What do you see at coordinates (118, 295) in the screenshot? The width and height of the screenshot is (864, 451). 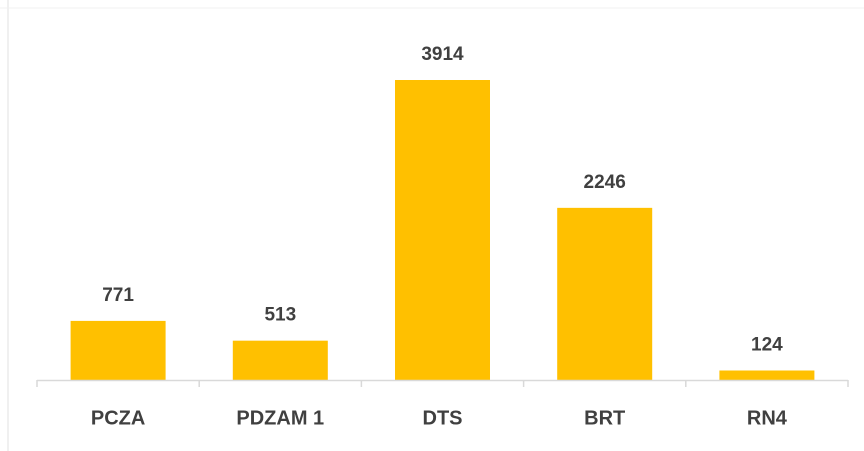 I see `data-label: 771` at bounding box center [118, 295].